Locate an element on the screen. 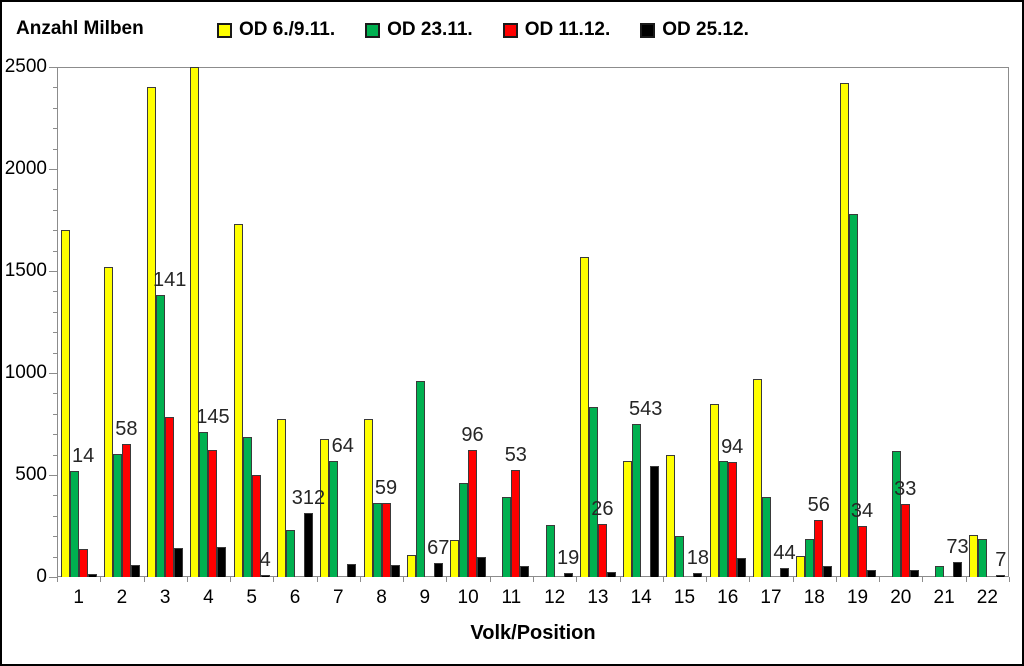 The height and width of the screenshot is (666, 1024). bar-series2-volk21 is located at coordinates (940, 571).